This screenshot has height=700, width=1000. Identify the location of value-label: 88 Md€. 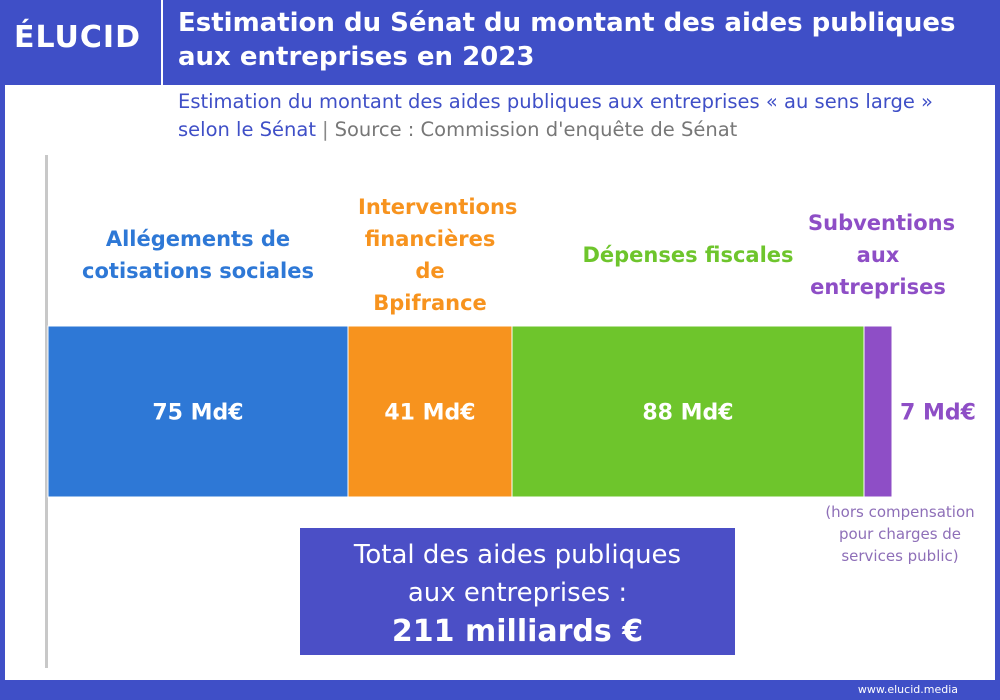
(687, 413).